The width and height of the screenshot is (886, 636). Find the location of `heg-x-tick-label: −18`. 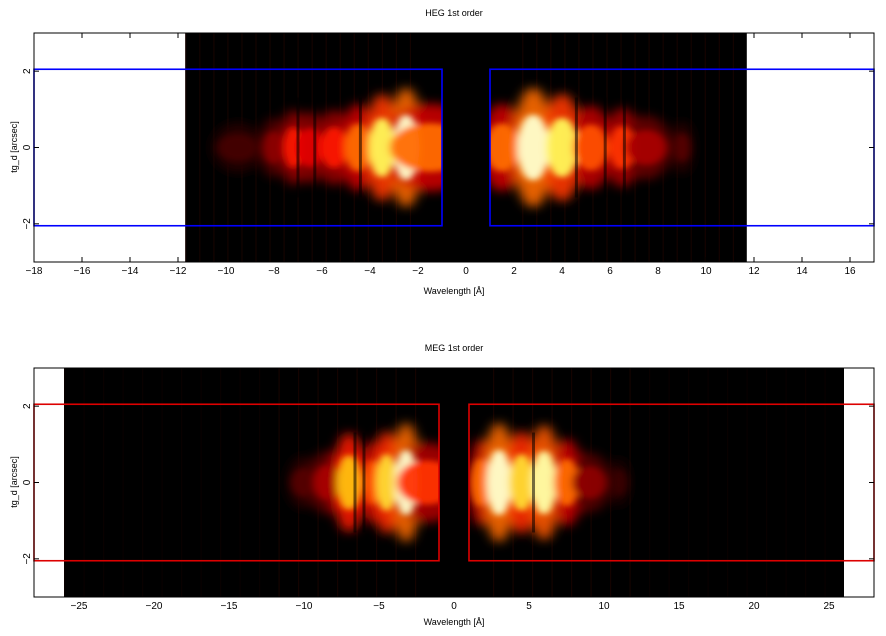

heg-x-tick-label: −18 is located at coordinates (34, 271).